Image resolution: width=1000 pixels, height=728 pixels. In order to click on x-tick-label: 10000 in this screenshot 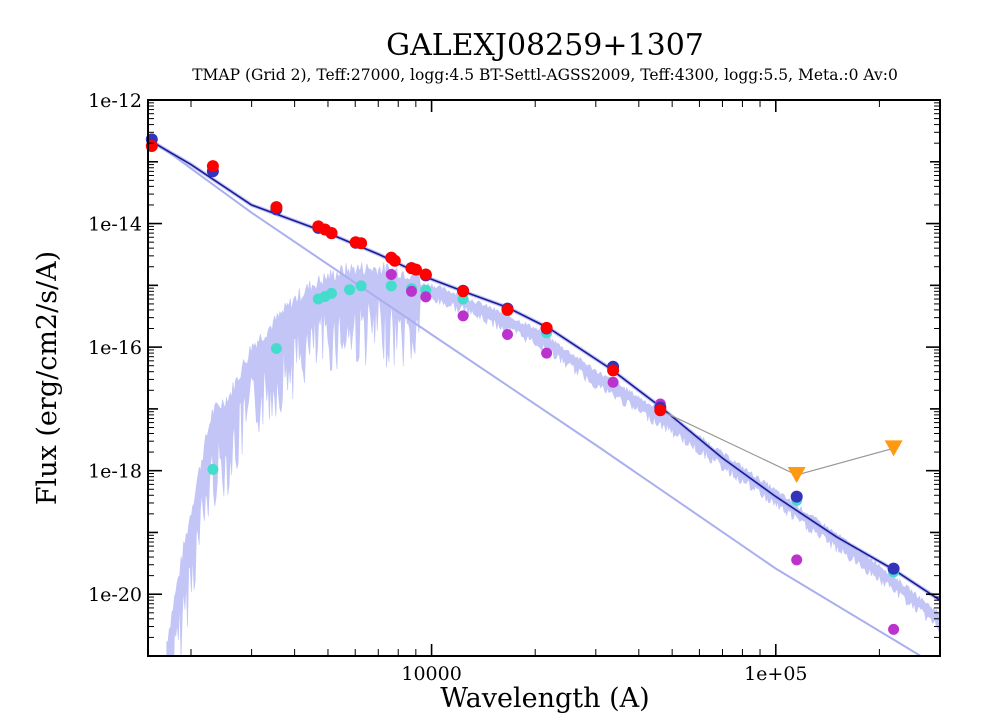, I will do `click(431, 674)`.